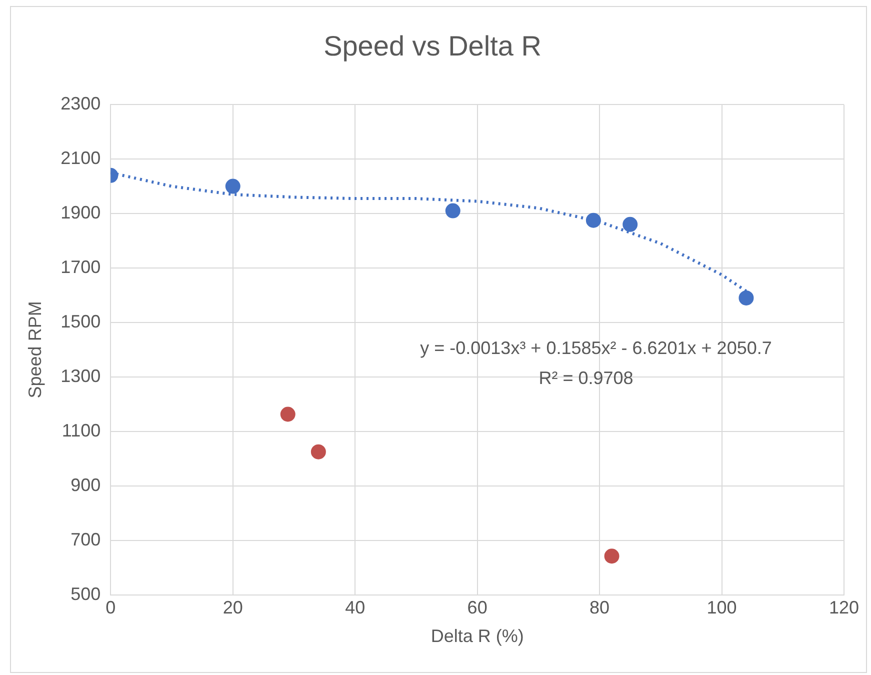 This screenshot has height=675, width=871. Describe the element at coordinates (844, 608) in the screenshot. I see `x-tick-label: 120` at that location.